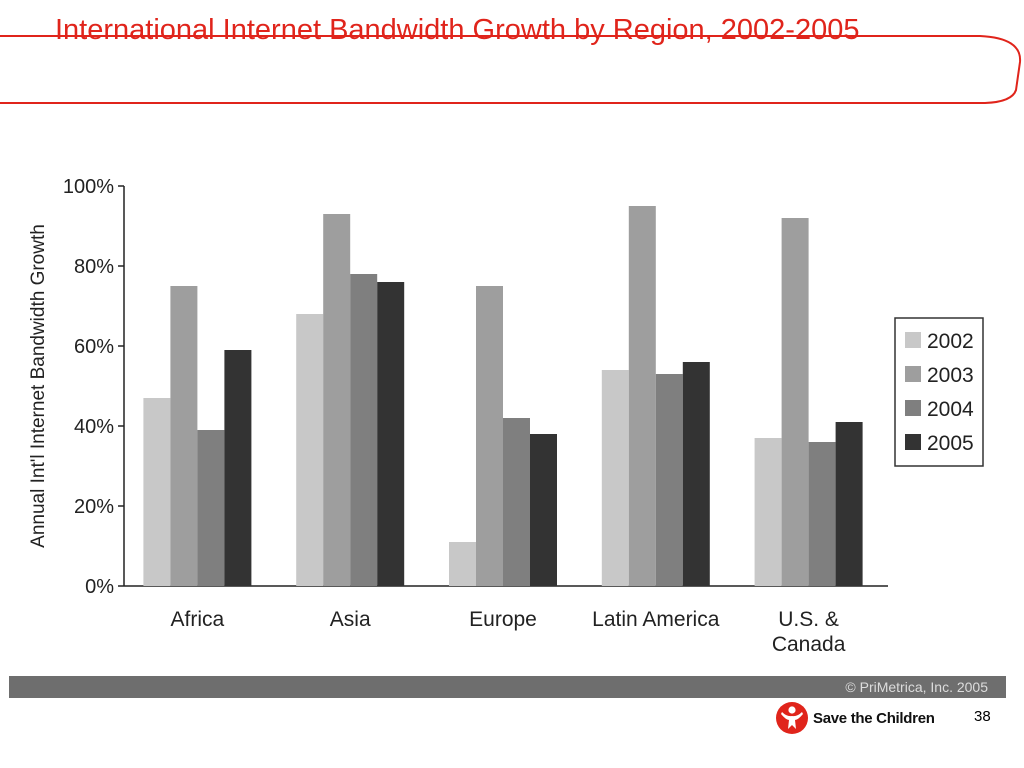  Describe the element at coordinates (94, 267) in the screenshot. I see `y-tick-label: 80%` at that location.